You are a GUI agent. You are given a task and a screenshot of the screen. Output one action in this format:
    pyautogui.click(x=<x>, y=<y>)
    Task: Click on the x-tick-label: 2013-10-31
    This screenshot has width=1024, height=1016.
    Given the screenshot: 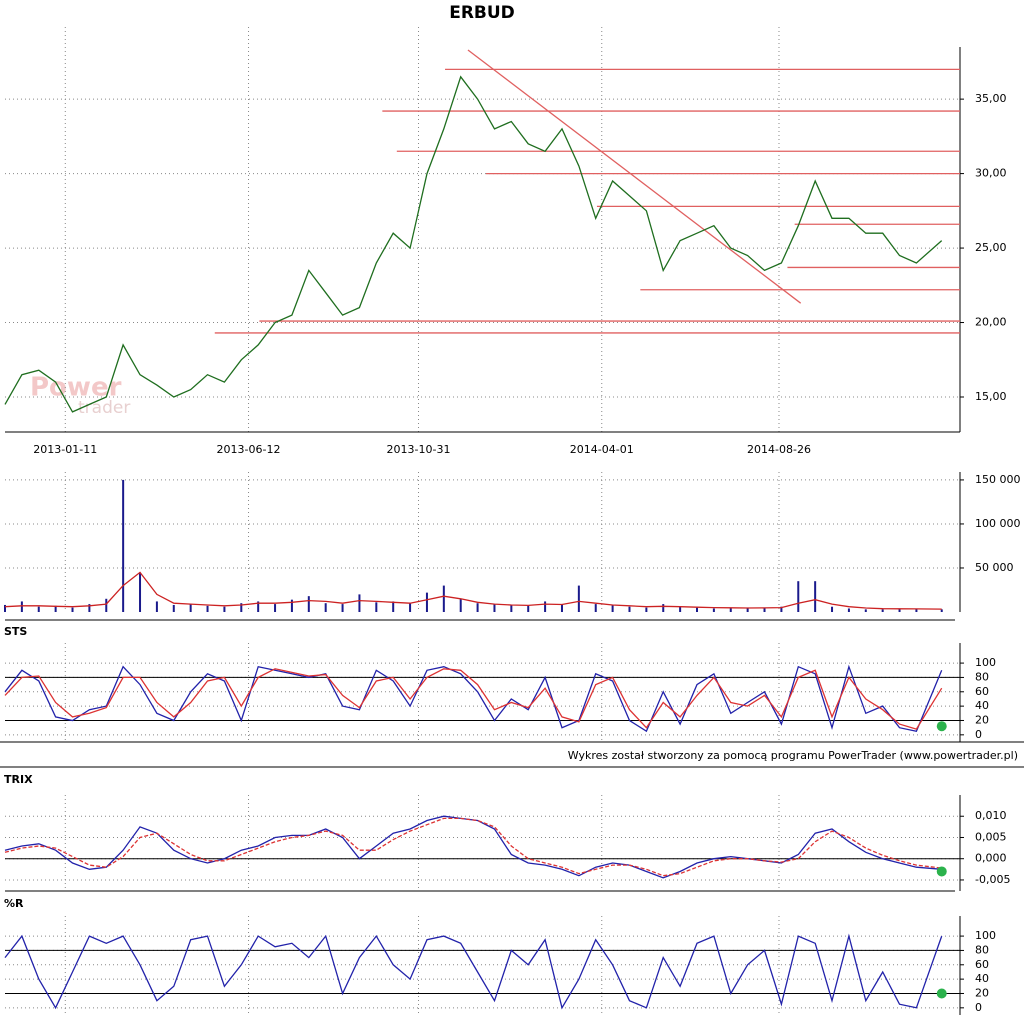 What is the action you would take?
    pyautogui.click(x=419, y=449)
    